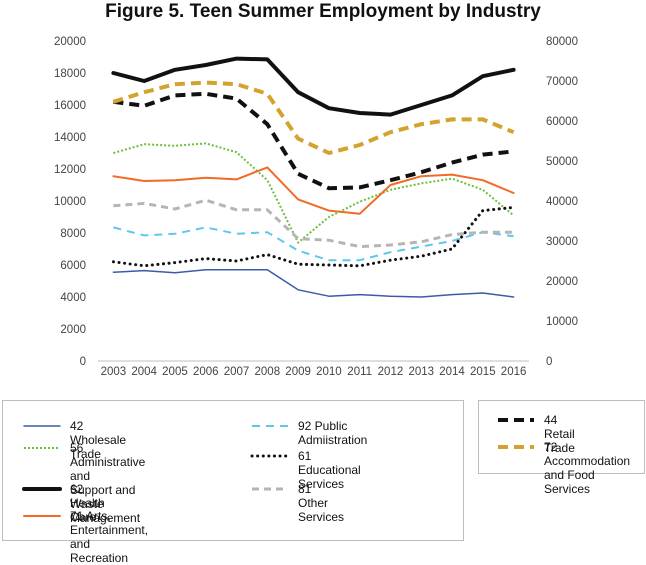  I want to click on y-left-tick-label: 6000, so click(73, 266).